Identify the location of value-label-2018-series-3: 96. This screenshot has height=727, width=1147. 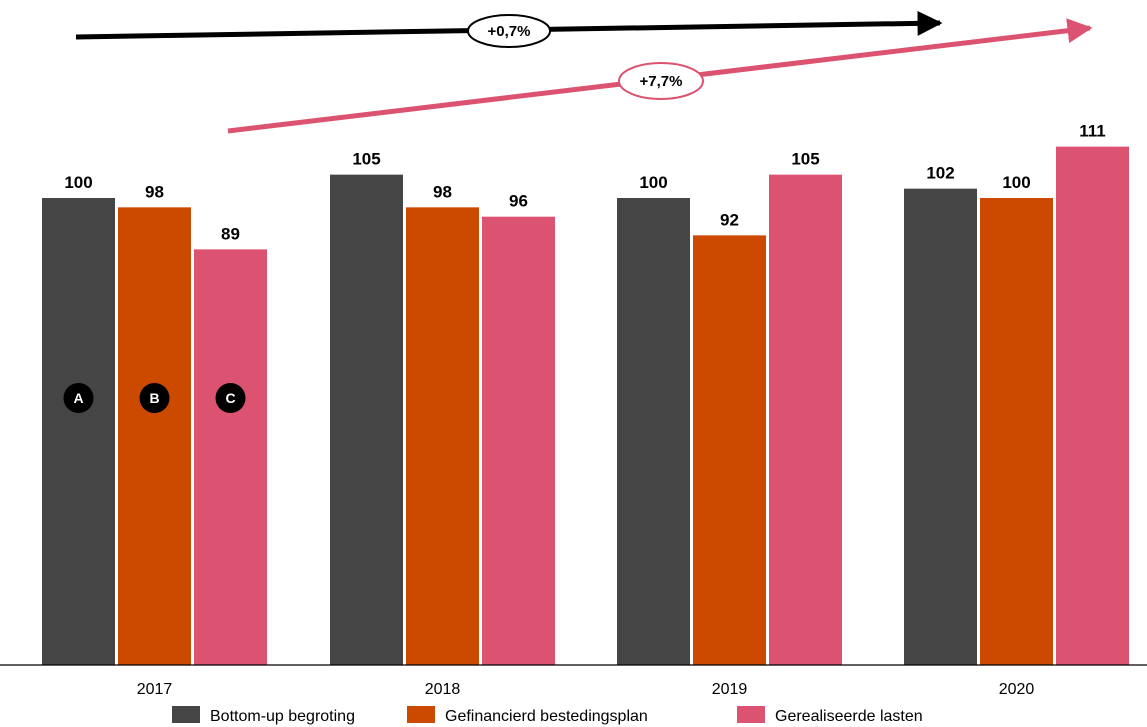
(518, 201).